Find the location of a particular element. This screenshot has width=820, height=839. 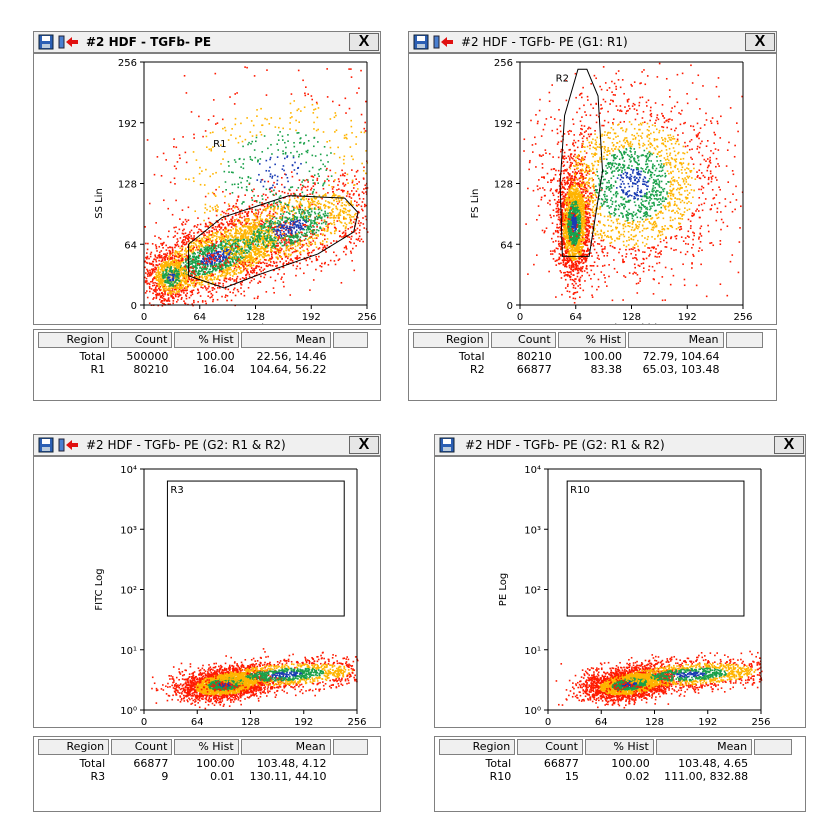

region-r2-gate is located at coordinates (581, 162).